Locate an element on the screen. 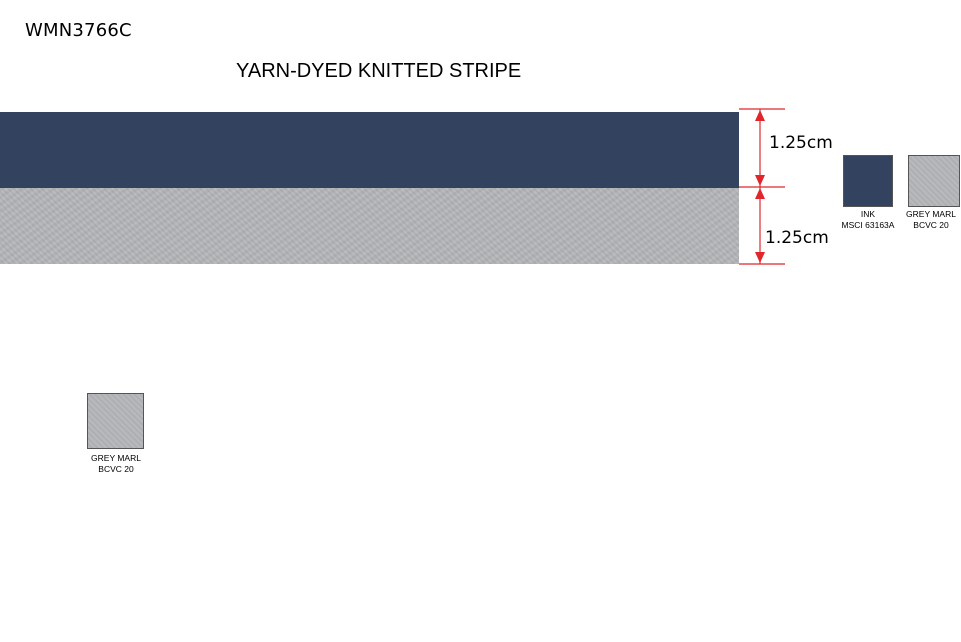 This screenshot has height=642, width=961. swatch-name: INK is located at coordinates (868, 214).